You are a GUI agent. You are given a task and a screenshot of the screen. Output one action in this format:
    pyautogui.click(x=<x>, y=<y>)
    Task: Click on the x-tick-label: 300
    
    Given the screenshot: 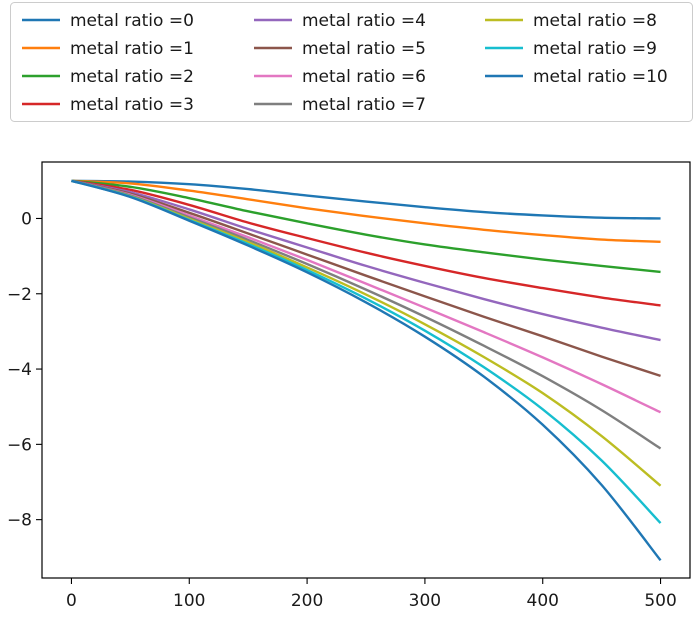 What is the action you would take?
    pyautogui.click(x=425, y=601)
    